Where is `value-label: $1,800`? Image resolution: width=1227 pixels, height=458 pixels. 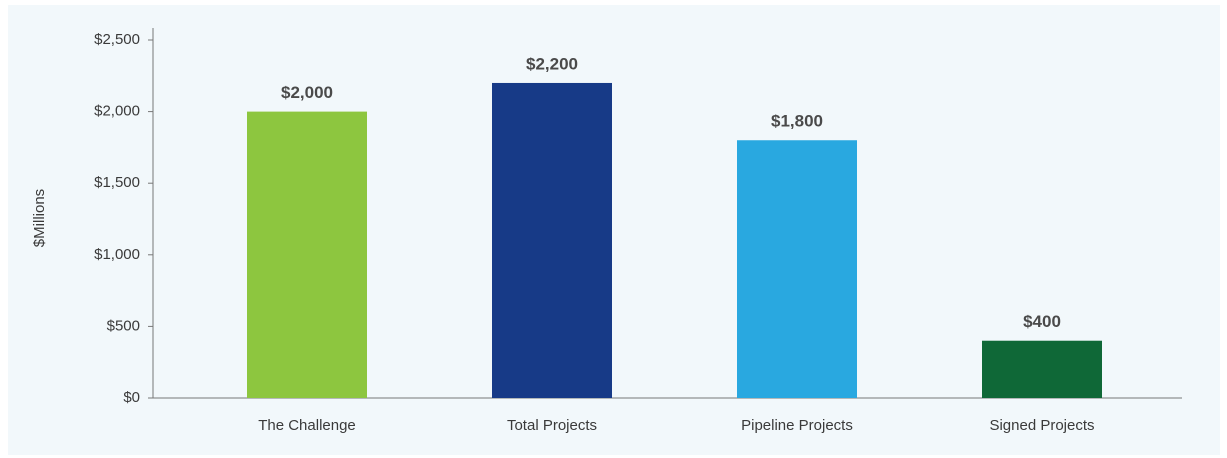 value-label: $1,800 is located at coordinates (797, 121).